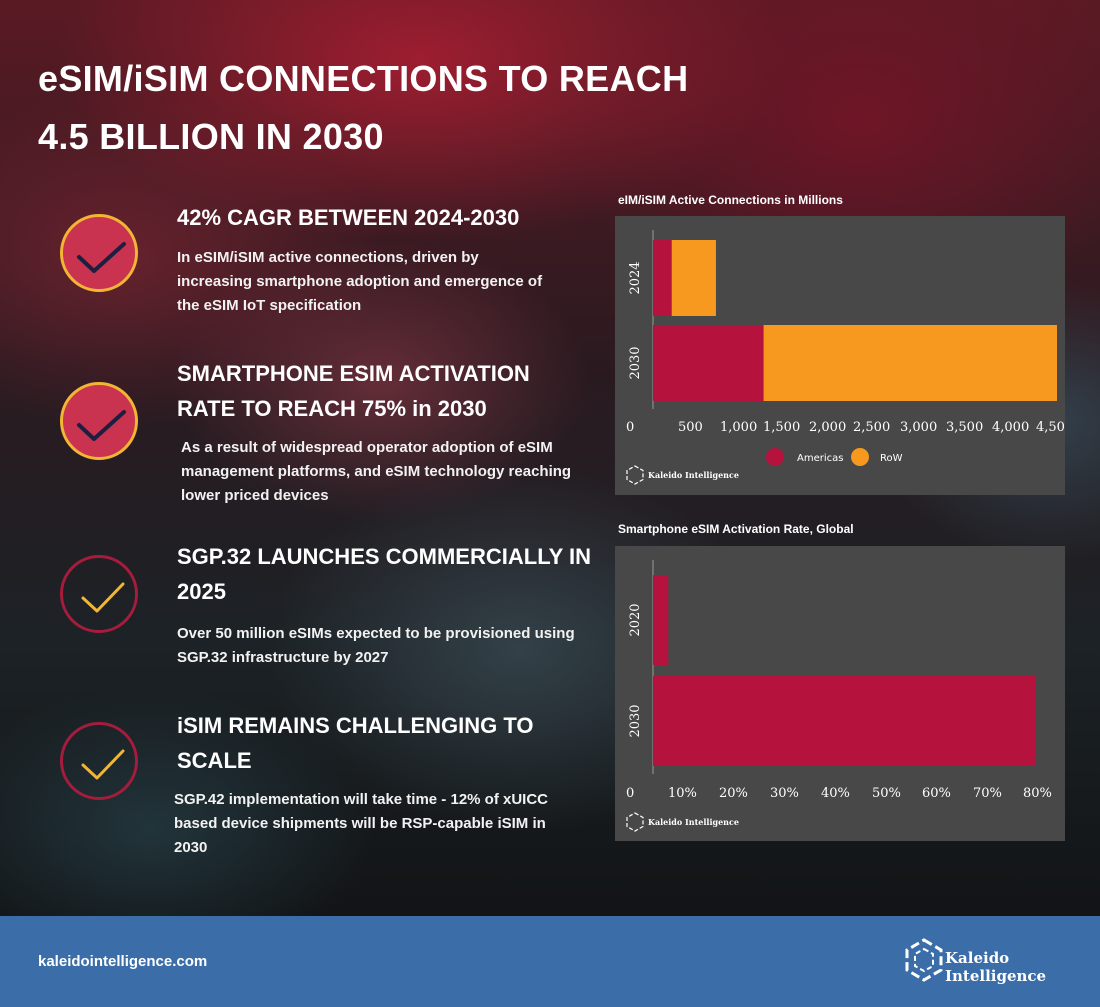 This screenshot has width=1100, height=1007. I want to click on x-tick-label: 60%, so click(936, 793).